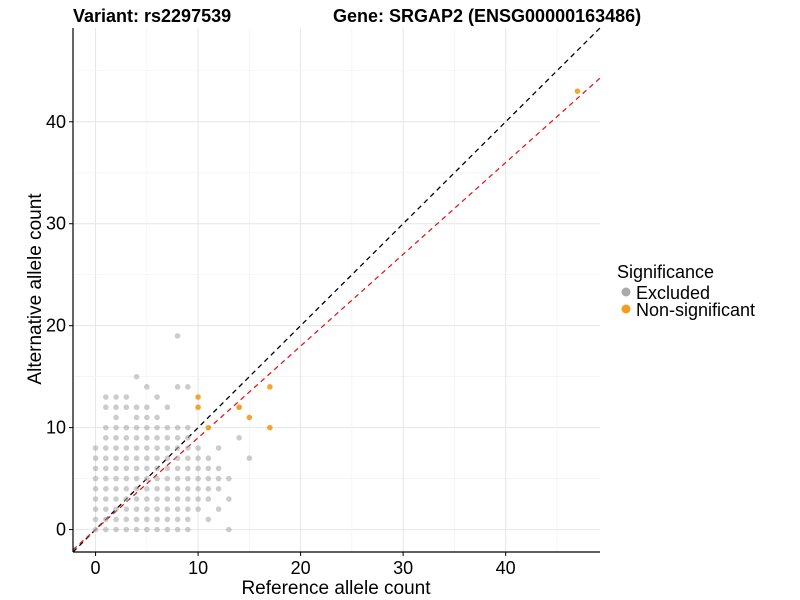 The image size is (800, 600). I want to click on legend-key-excluded, so click(626, 292).